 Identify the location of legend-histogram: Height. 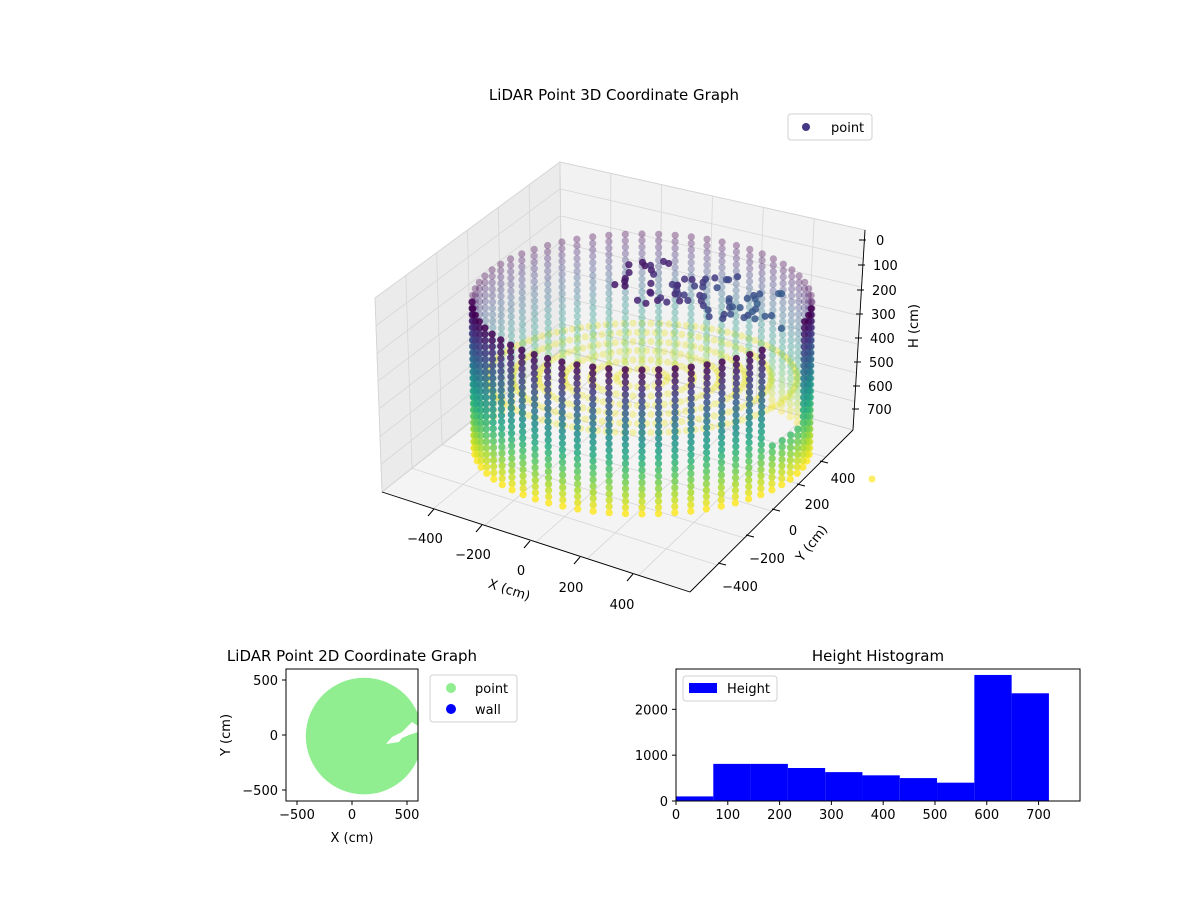
(730, 688).